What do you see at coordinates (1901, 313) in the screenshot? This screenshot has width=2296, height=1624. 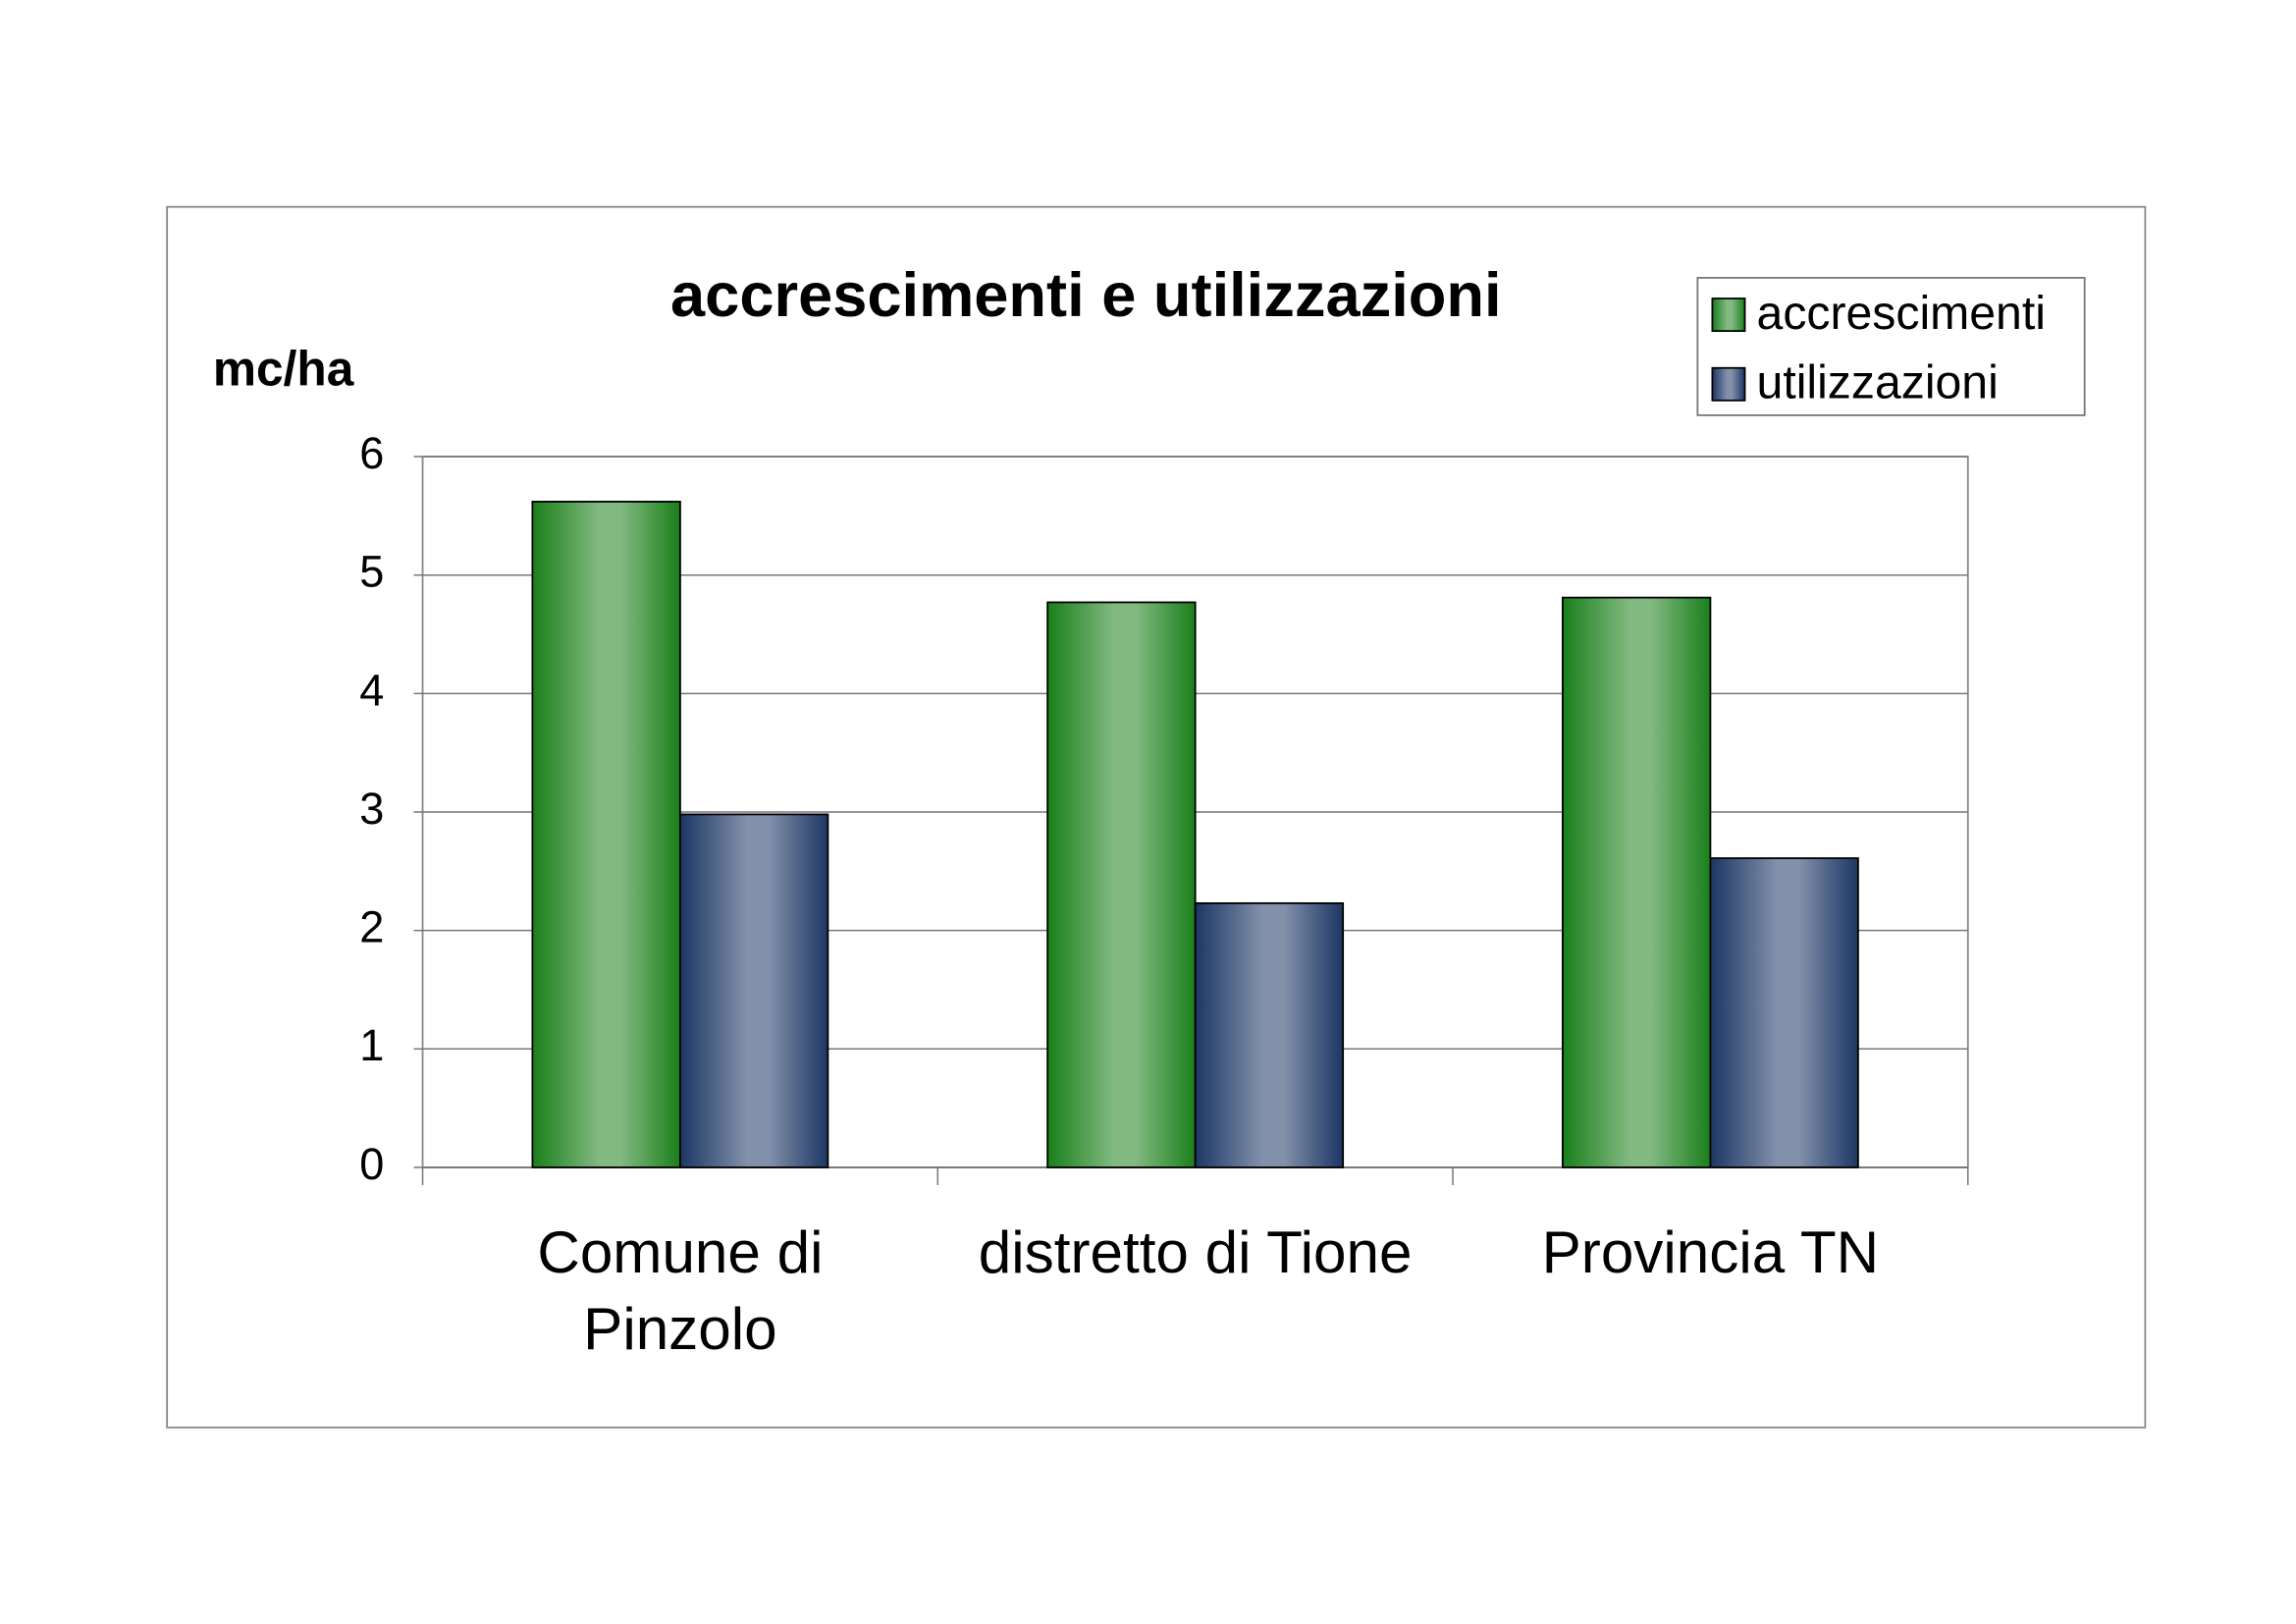 I see `legend-label: accrescimenti` at bounding box center [1901, 313].